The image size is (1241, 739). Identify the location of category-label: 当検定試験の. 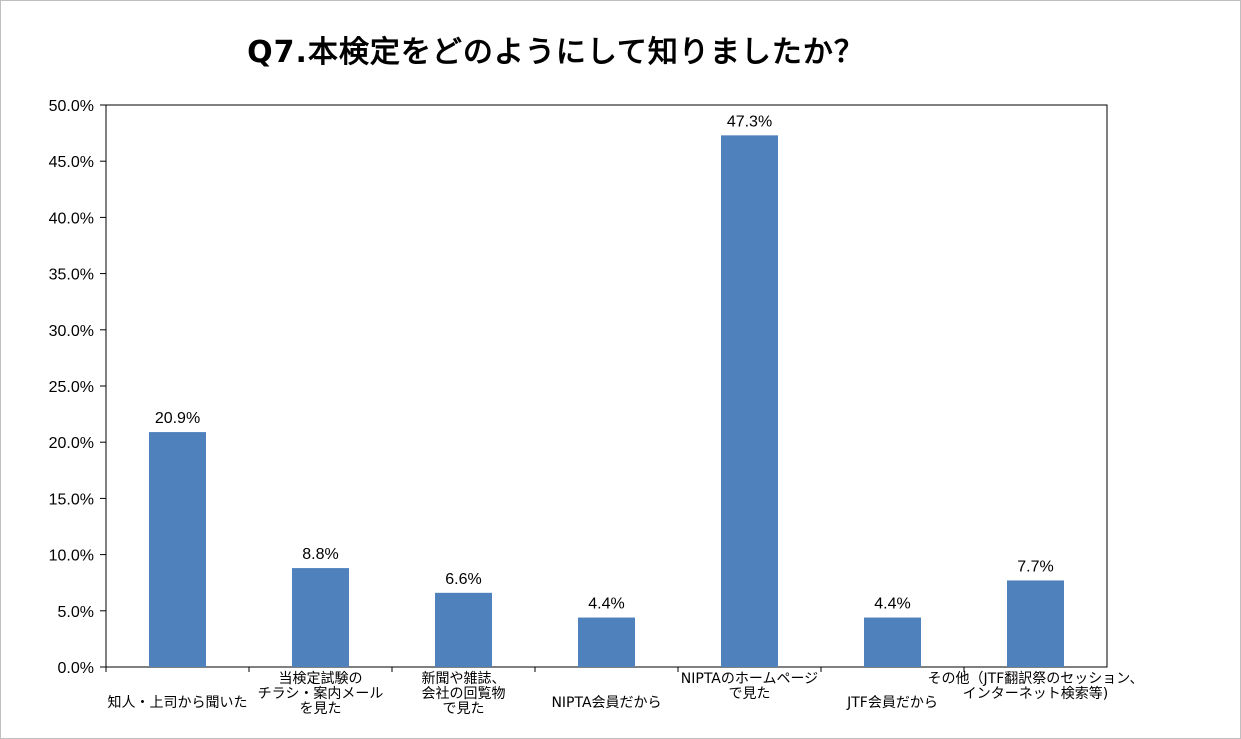
(321, 679).